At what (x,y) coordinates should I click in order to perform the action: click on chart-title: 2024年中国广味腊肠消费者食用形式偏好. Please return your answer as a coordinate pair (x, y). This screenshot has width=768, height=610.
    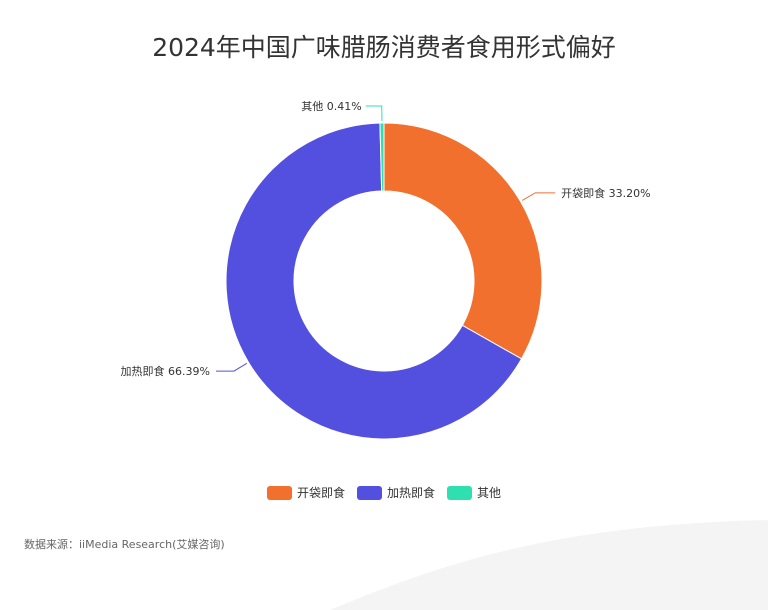
    Looking at the image, I should click on (384, 47).